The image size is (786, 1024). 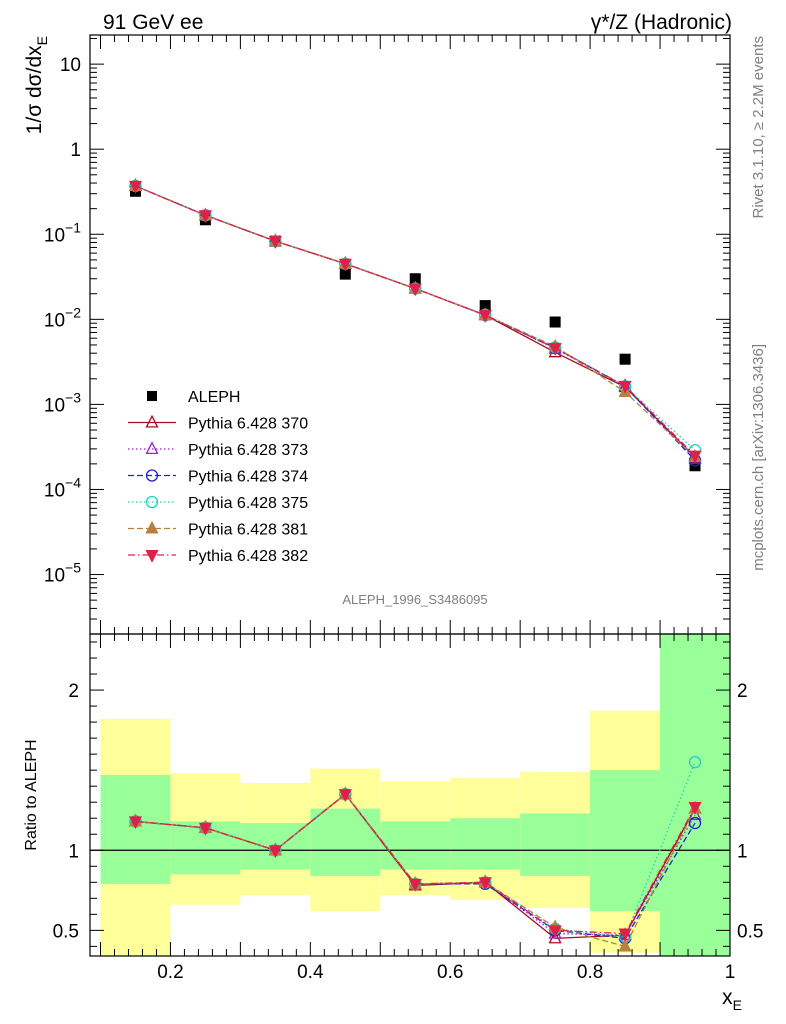 What do you see at coordinates (730, 972) in the screenshot?
I see `x-tick-label: 1` at bounding box center [730, 972].